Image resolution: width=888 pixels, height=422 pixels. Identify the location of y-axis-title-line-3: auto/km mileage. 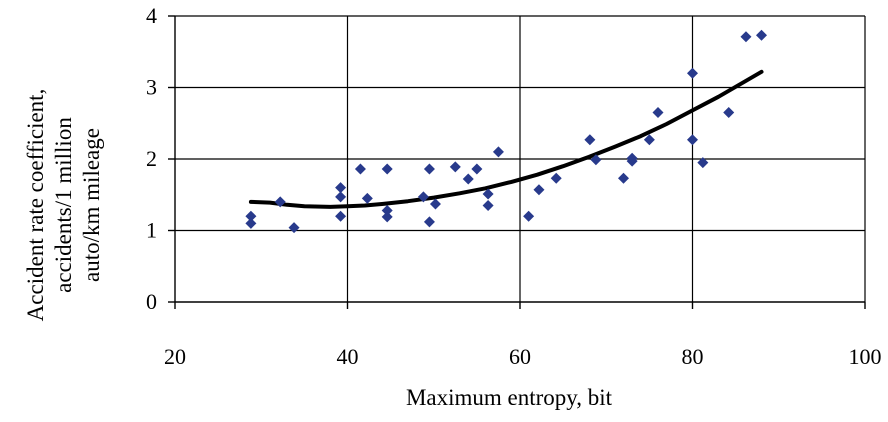
(91, 205).